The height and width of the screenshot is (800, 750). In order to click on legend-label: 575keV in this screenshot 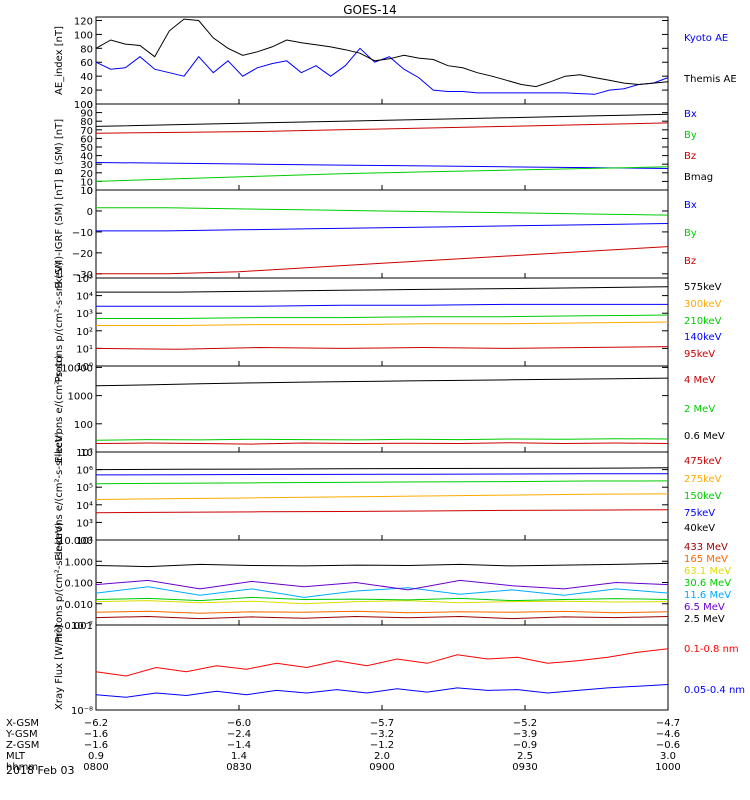, I will do `click(703, 287)`.